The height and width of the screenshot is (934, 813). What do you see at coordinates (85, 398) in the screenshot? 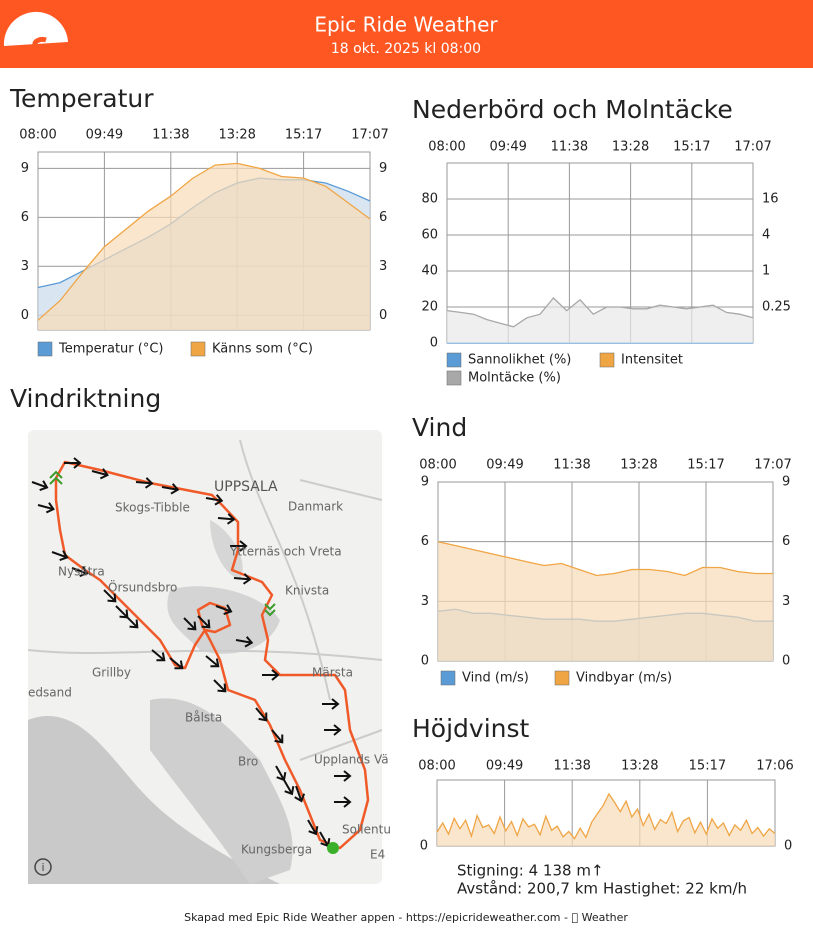
I see `section-title: Vindriktning` at bounding box center [85, 398].